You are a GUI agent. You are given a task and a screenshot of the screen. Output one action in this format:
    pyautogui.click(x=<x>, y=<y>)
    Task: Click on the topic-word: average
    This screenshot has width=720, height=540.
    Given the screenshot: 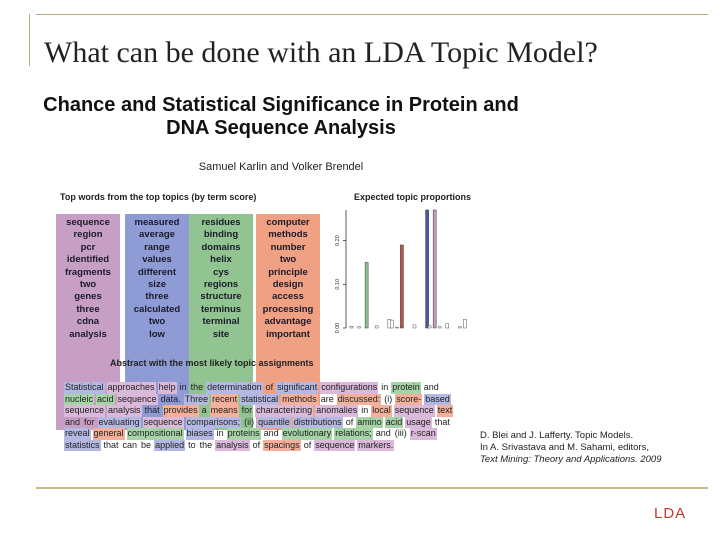 What is the action you would take?
    pyautogui.click(x=157, y=235)
    